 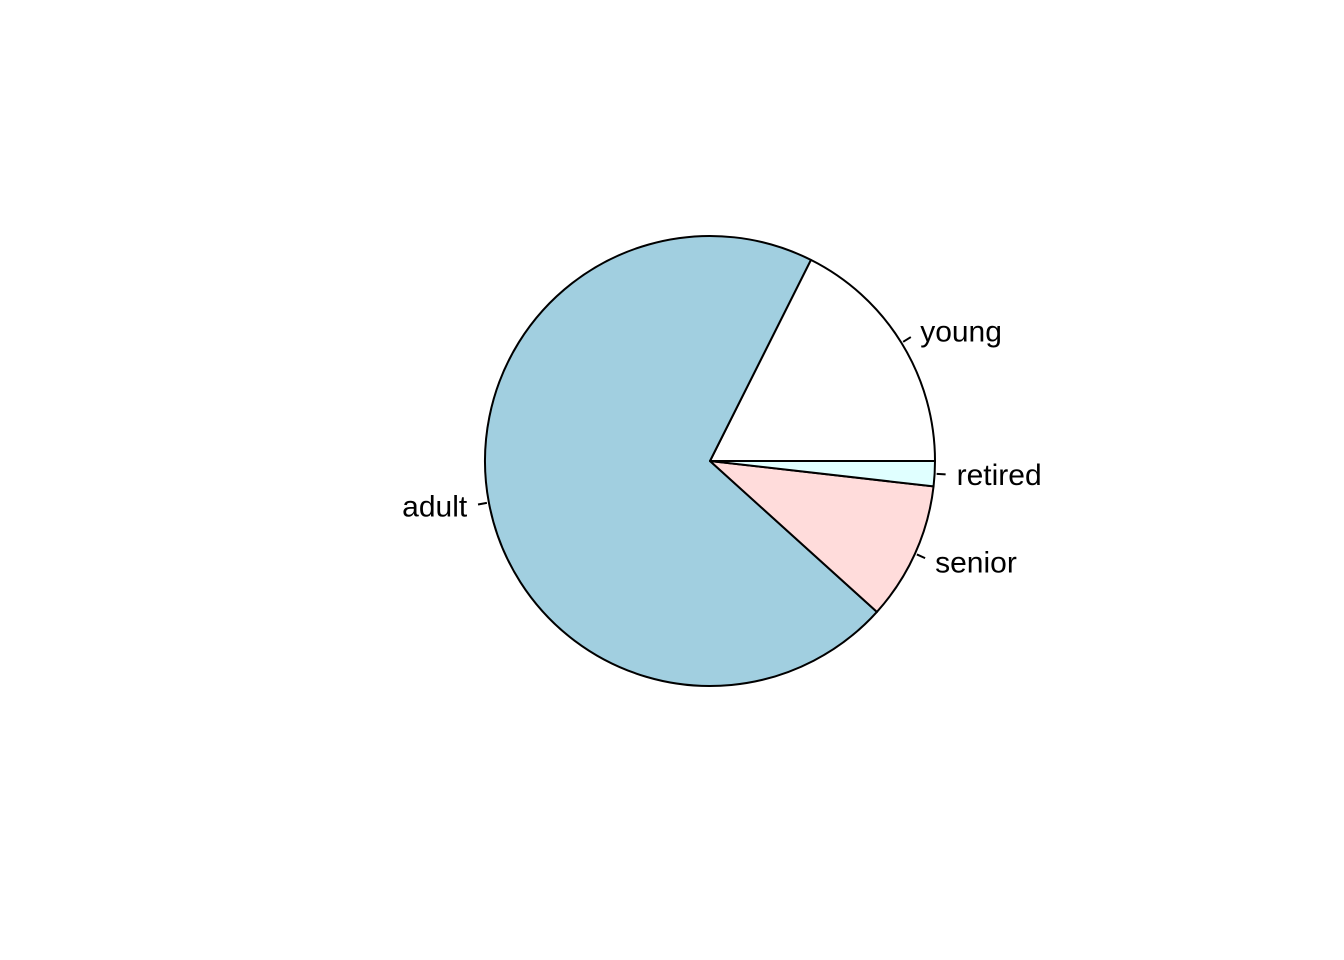 I want to click on label-tick-adult, so click(x=482, y=503).